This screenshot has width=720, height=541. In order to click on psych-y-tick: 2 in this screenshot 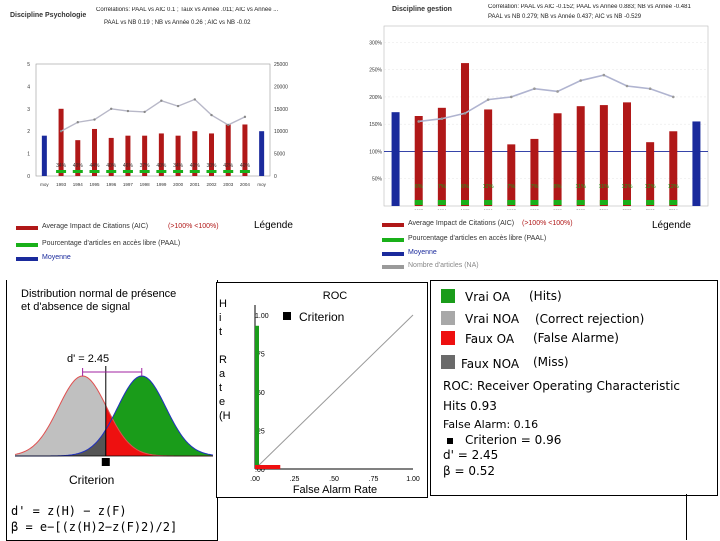, I will do `click(28, 132)`.